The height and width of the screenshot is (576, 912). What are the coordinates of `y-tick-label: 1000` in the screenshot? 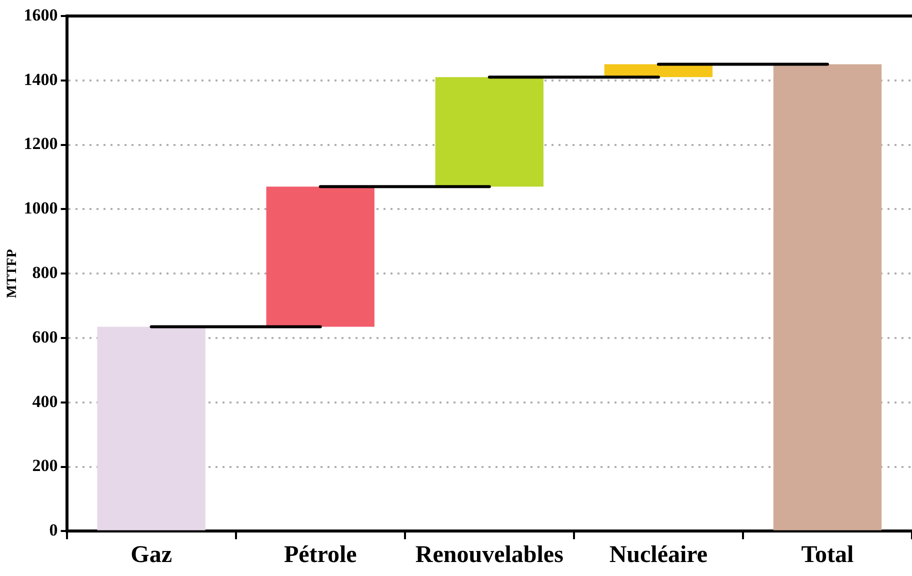 It's located at (41, 208).